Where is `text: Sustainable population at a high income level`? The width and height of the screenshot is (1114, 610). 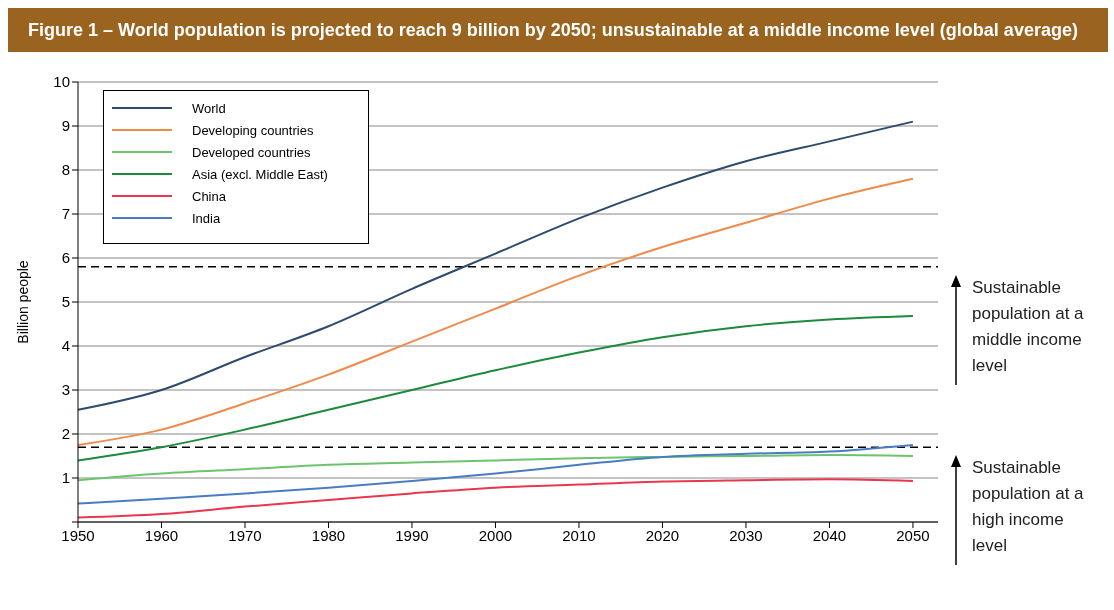 text: Sustainable population at a high income level is located at coordinates (1028, 507).